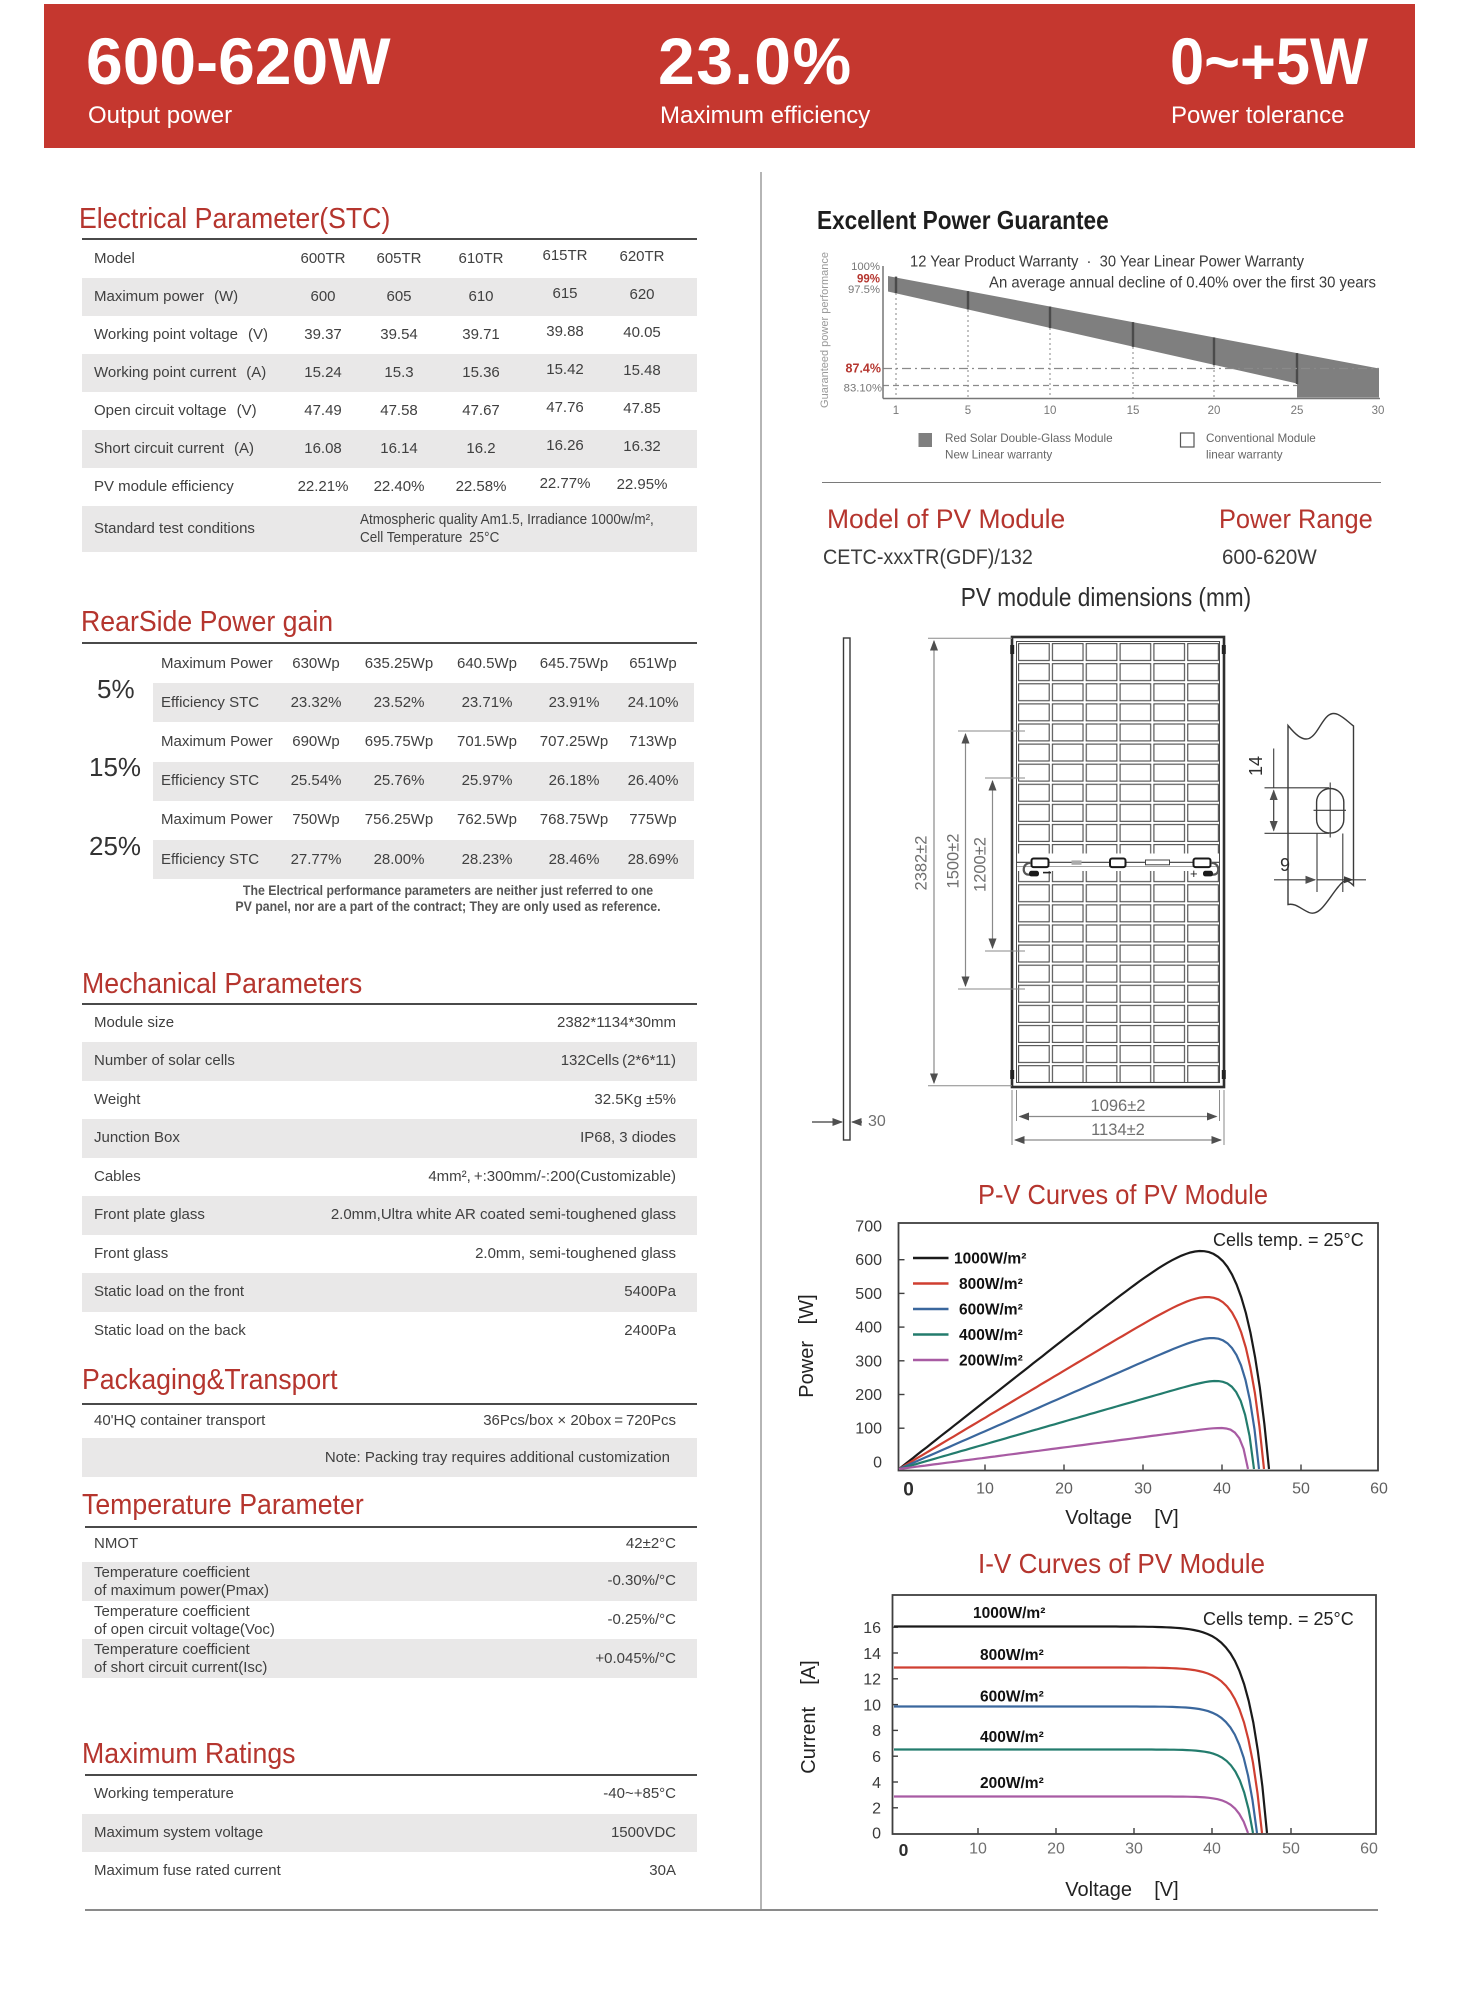  What do you see at coordinates (1121, 1563) in the screenshot?
I see `svg-text: I-V Curves of PV Module` at bounding box center [1121, 1563].